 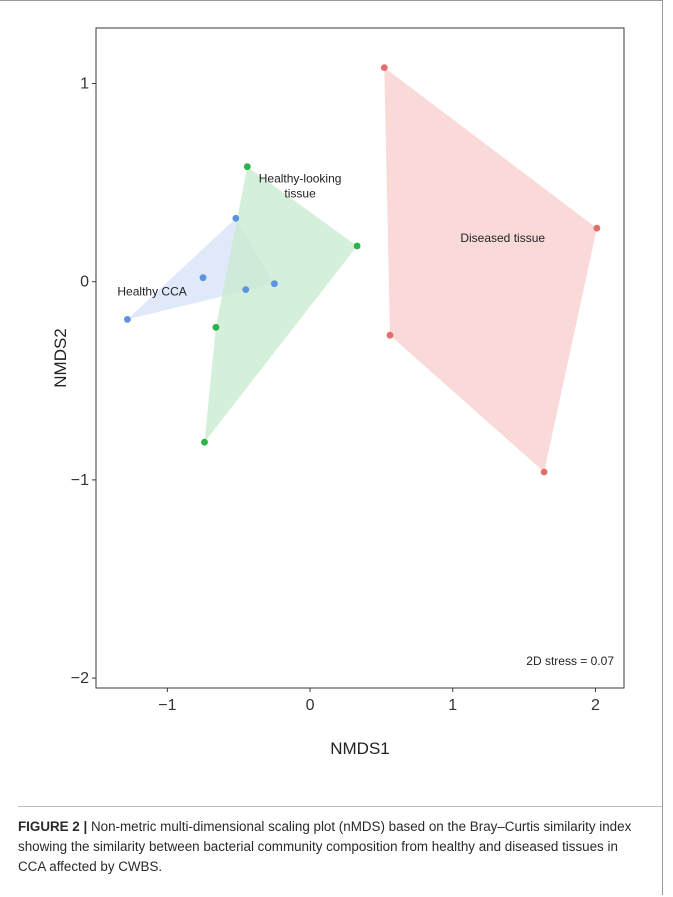 What do you see at coordinates (570, 661) in the screenshot?
I see `stress-annotation: 2D stress = 0.07` at bounding box center [570, 661].